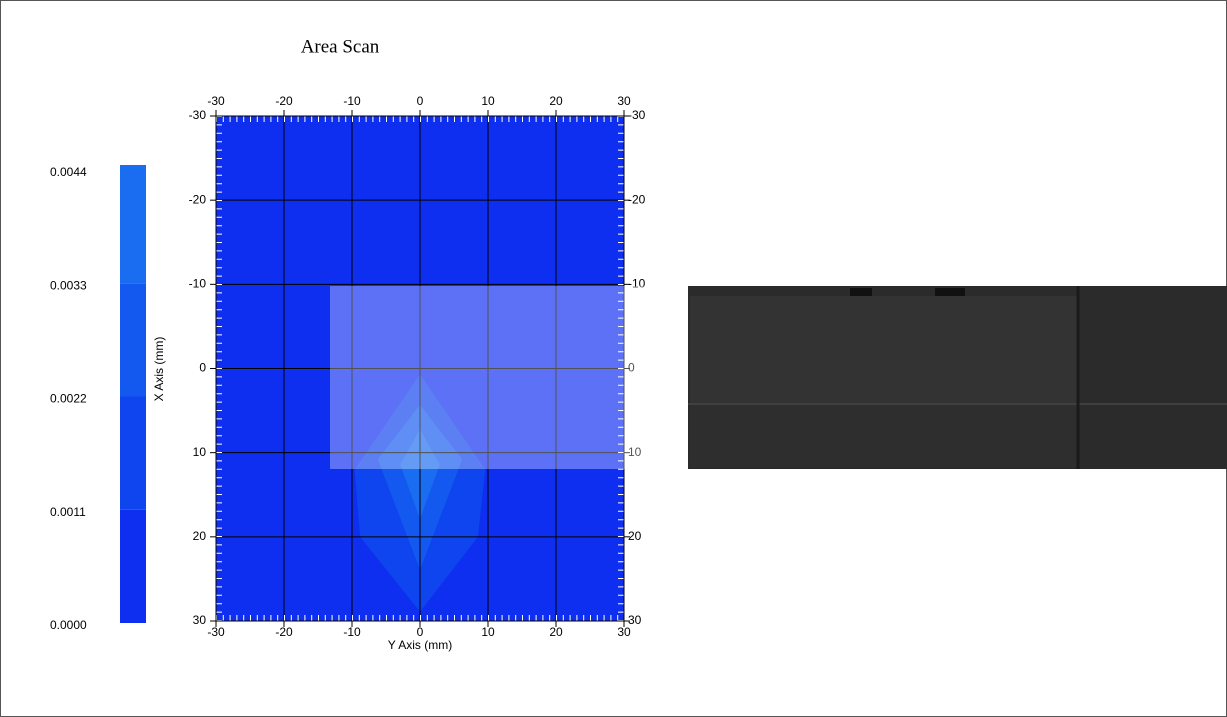 The height and width of the screenshot is (717, 1227). What do you see at coordinates (340, 46) in the screenshot?
I see `chart-title: Area Scan` at bounding box center [340, 46].